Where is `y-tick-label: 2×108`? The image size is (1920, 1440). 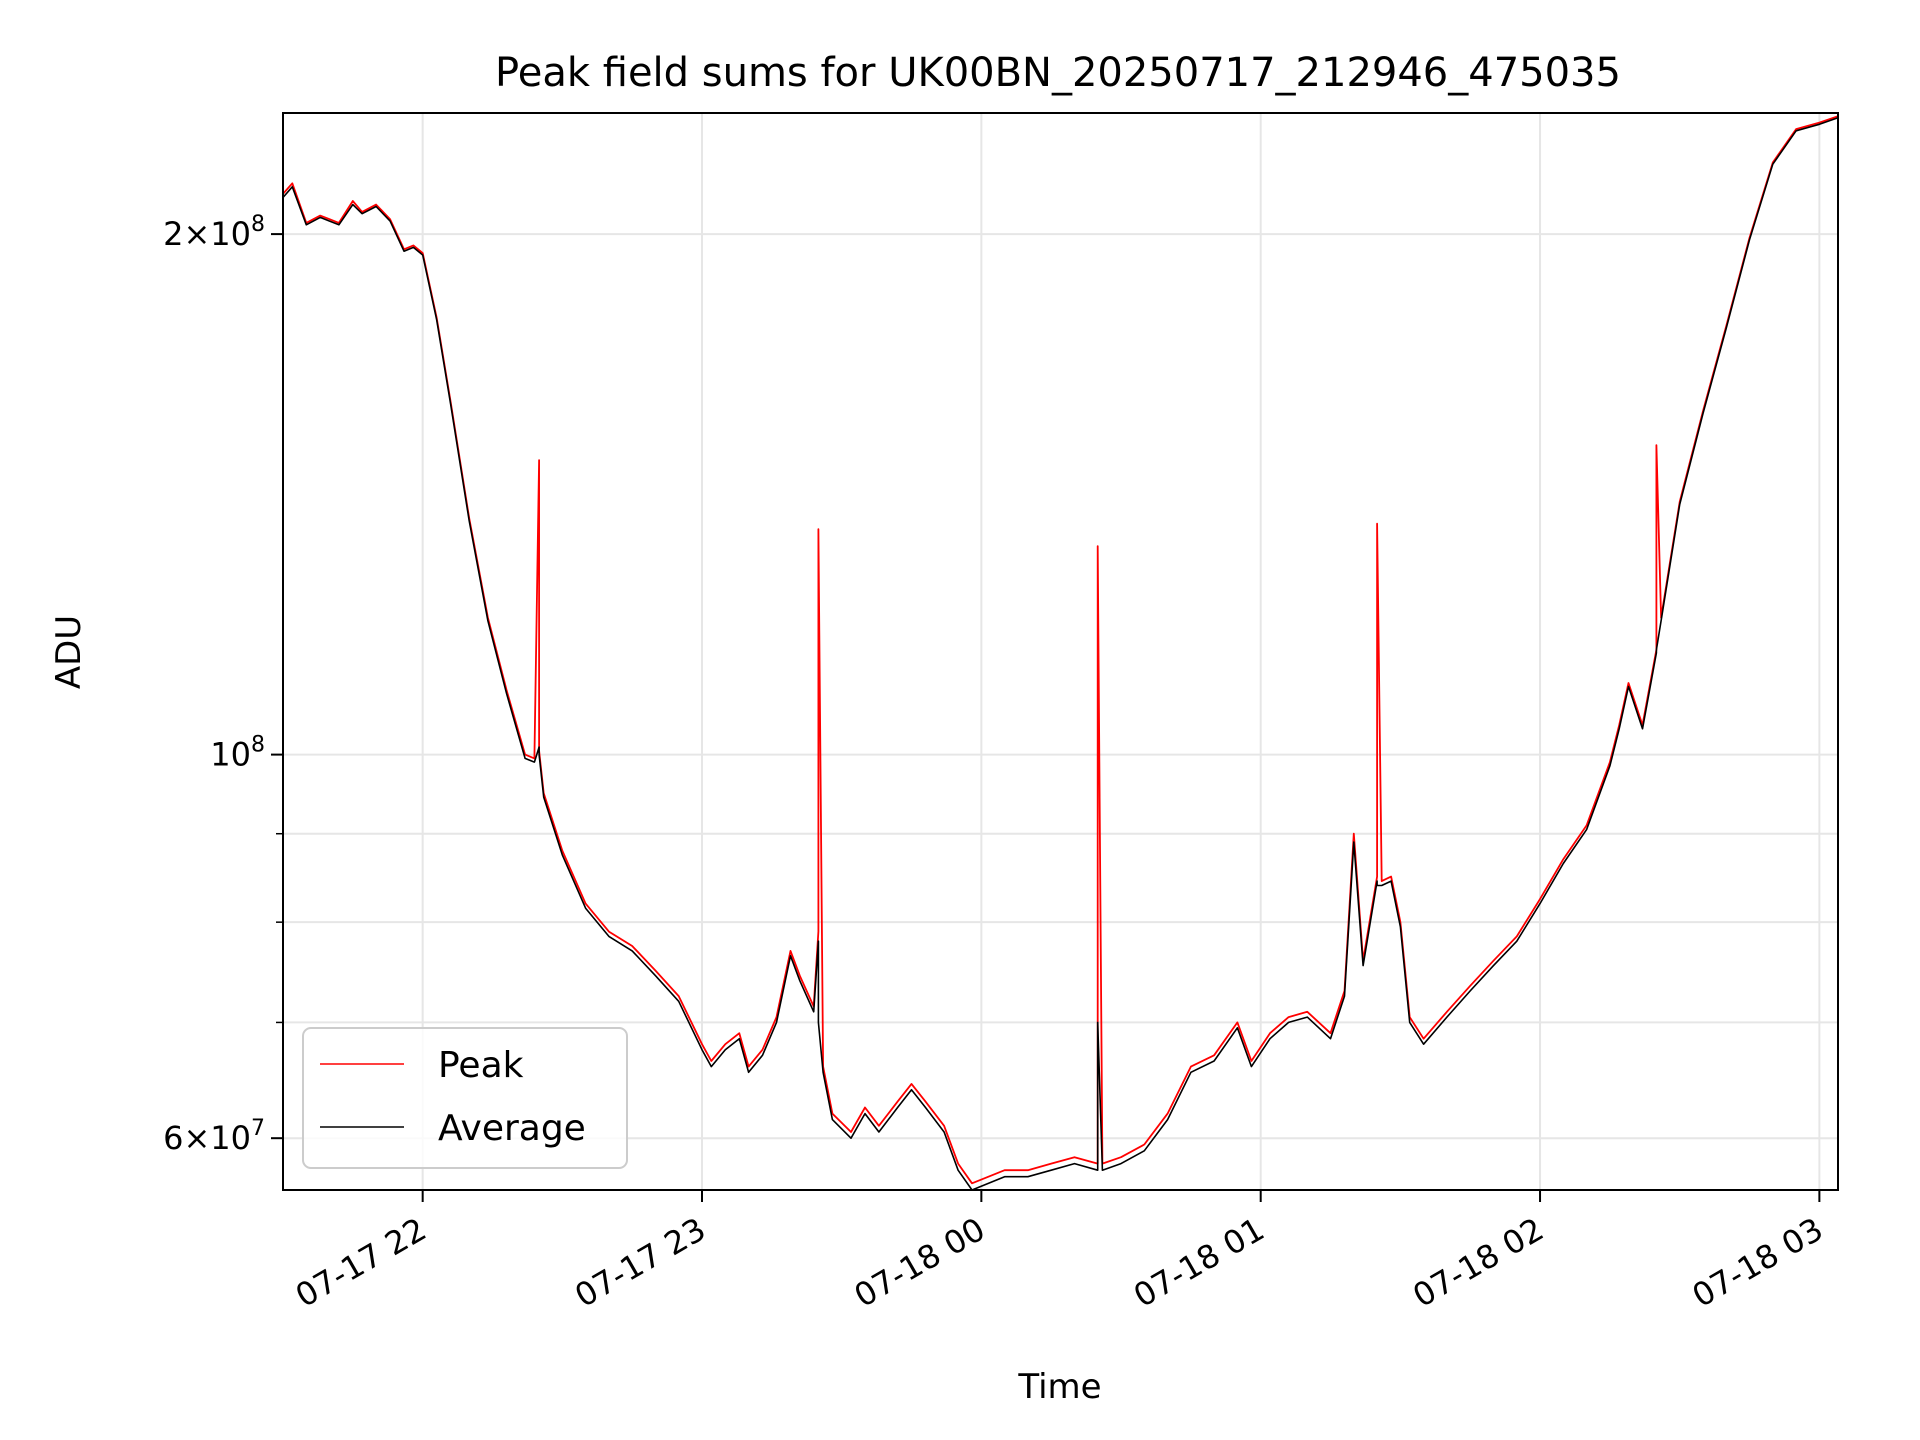 y-tick-label: 2×108 is located at coordinates (214, 232).